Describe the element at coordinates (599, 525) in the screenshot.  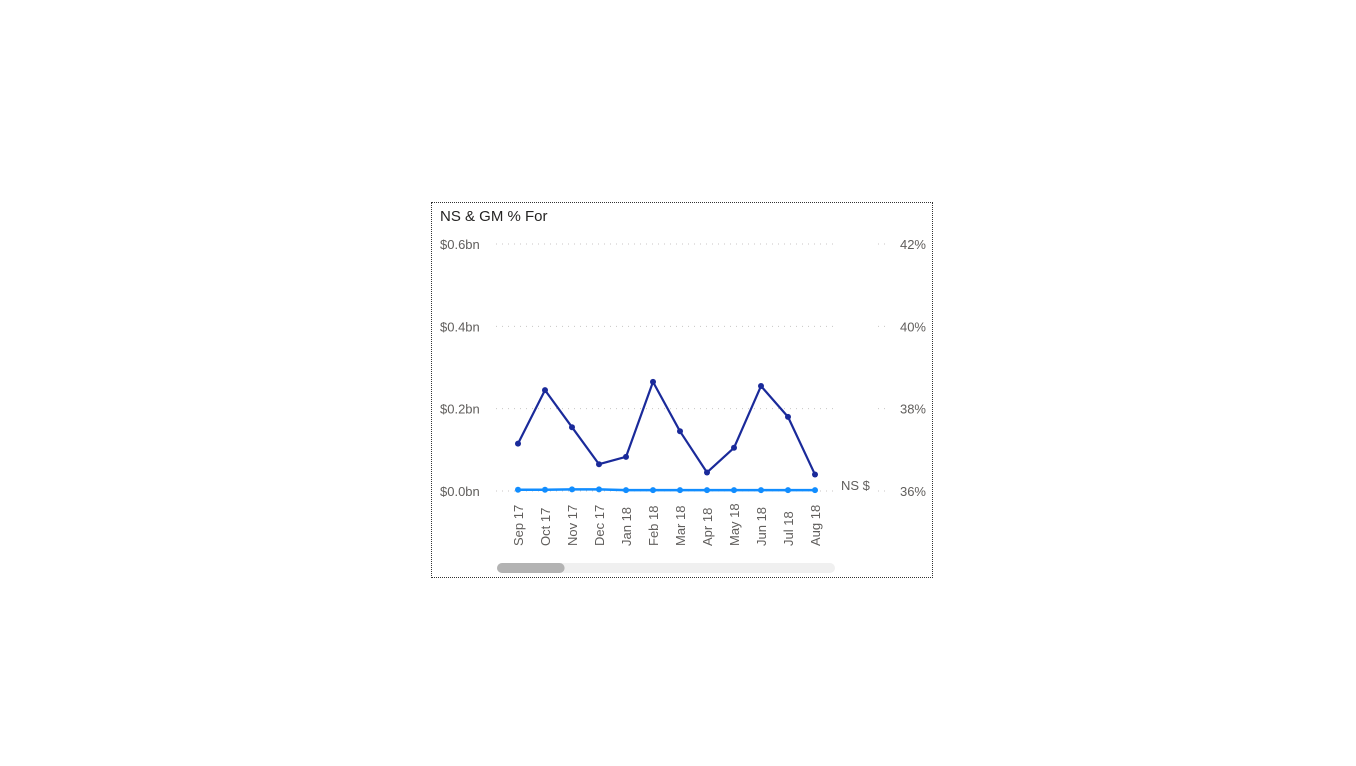
I see `x-tick-label: Dec 17` at that location.